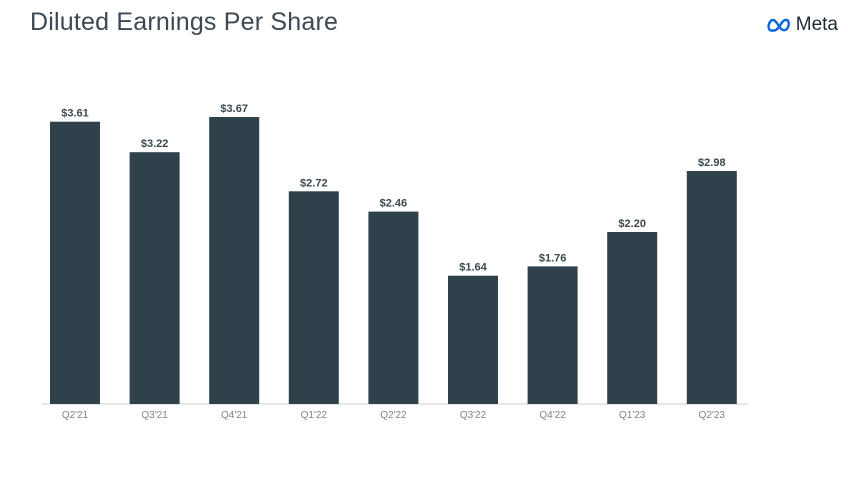  Describe the element at coordinates (393, 415) in the screenshot. I see `x-tick-label-4: Q2'22` at that location.